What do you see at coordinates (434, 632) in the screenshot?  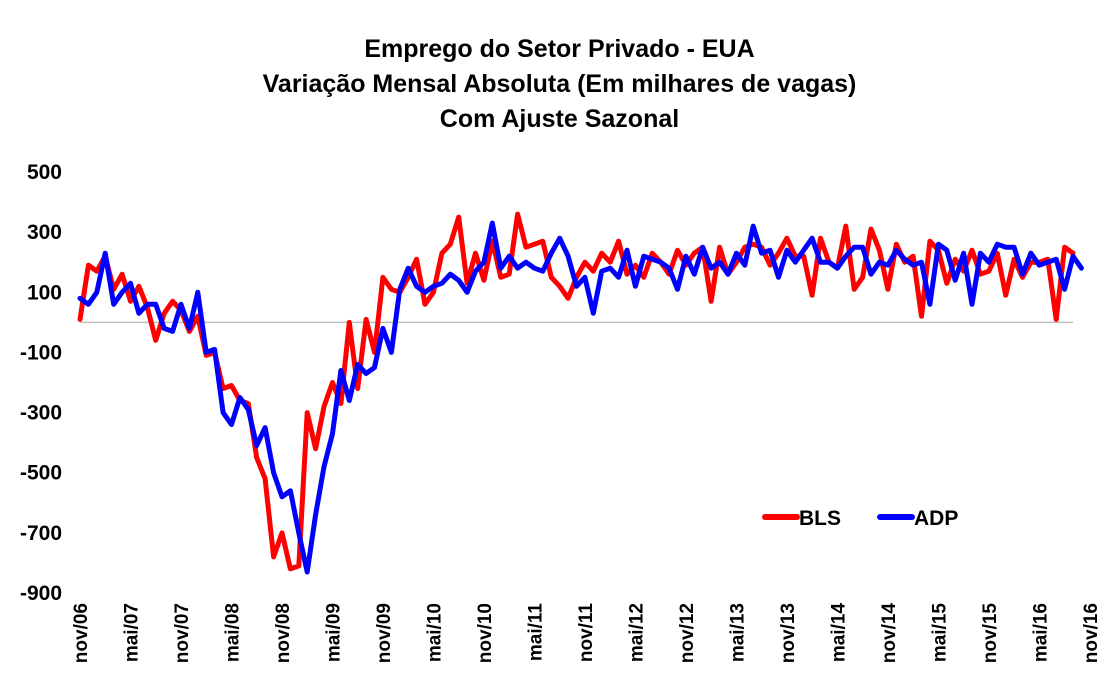 I see `x-tick-label: mai/10` at bounding box center [434, 632].